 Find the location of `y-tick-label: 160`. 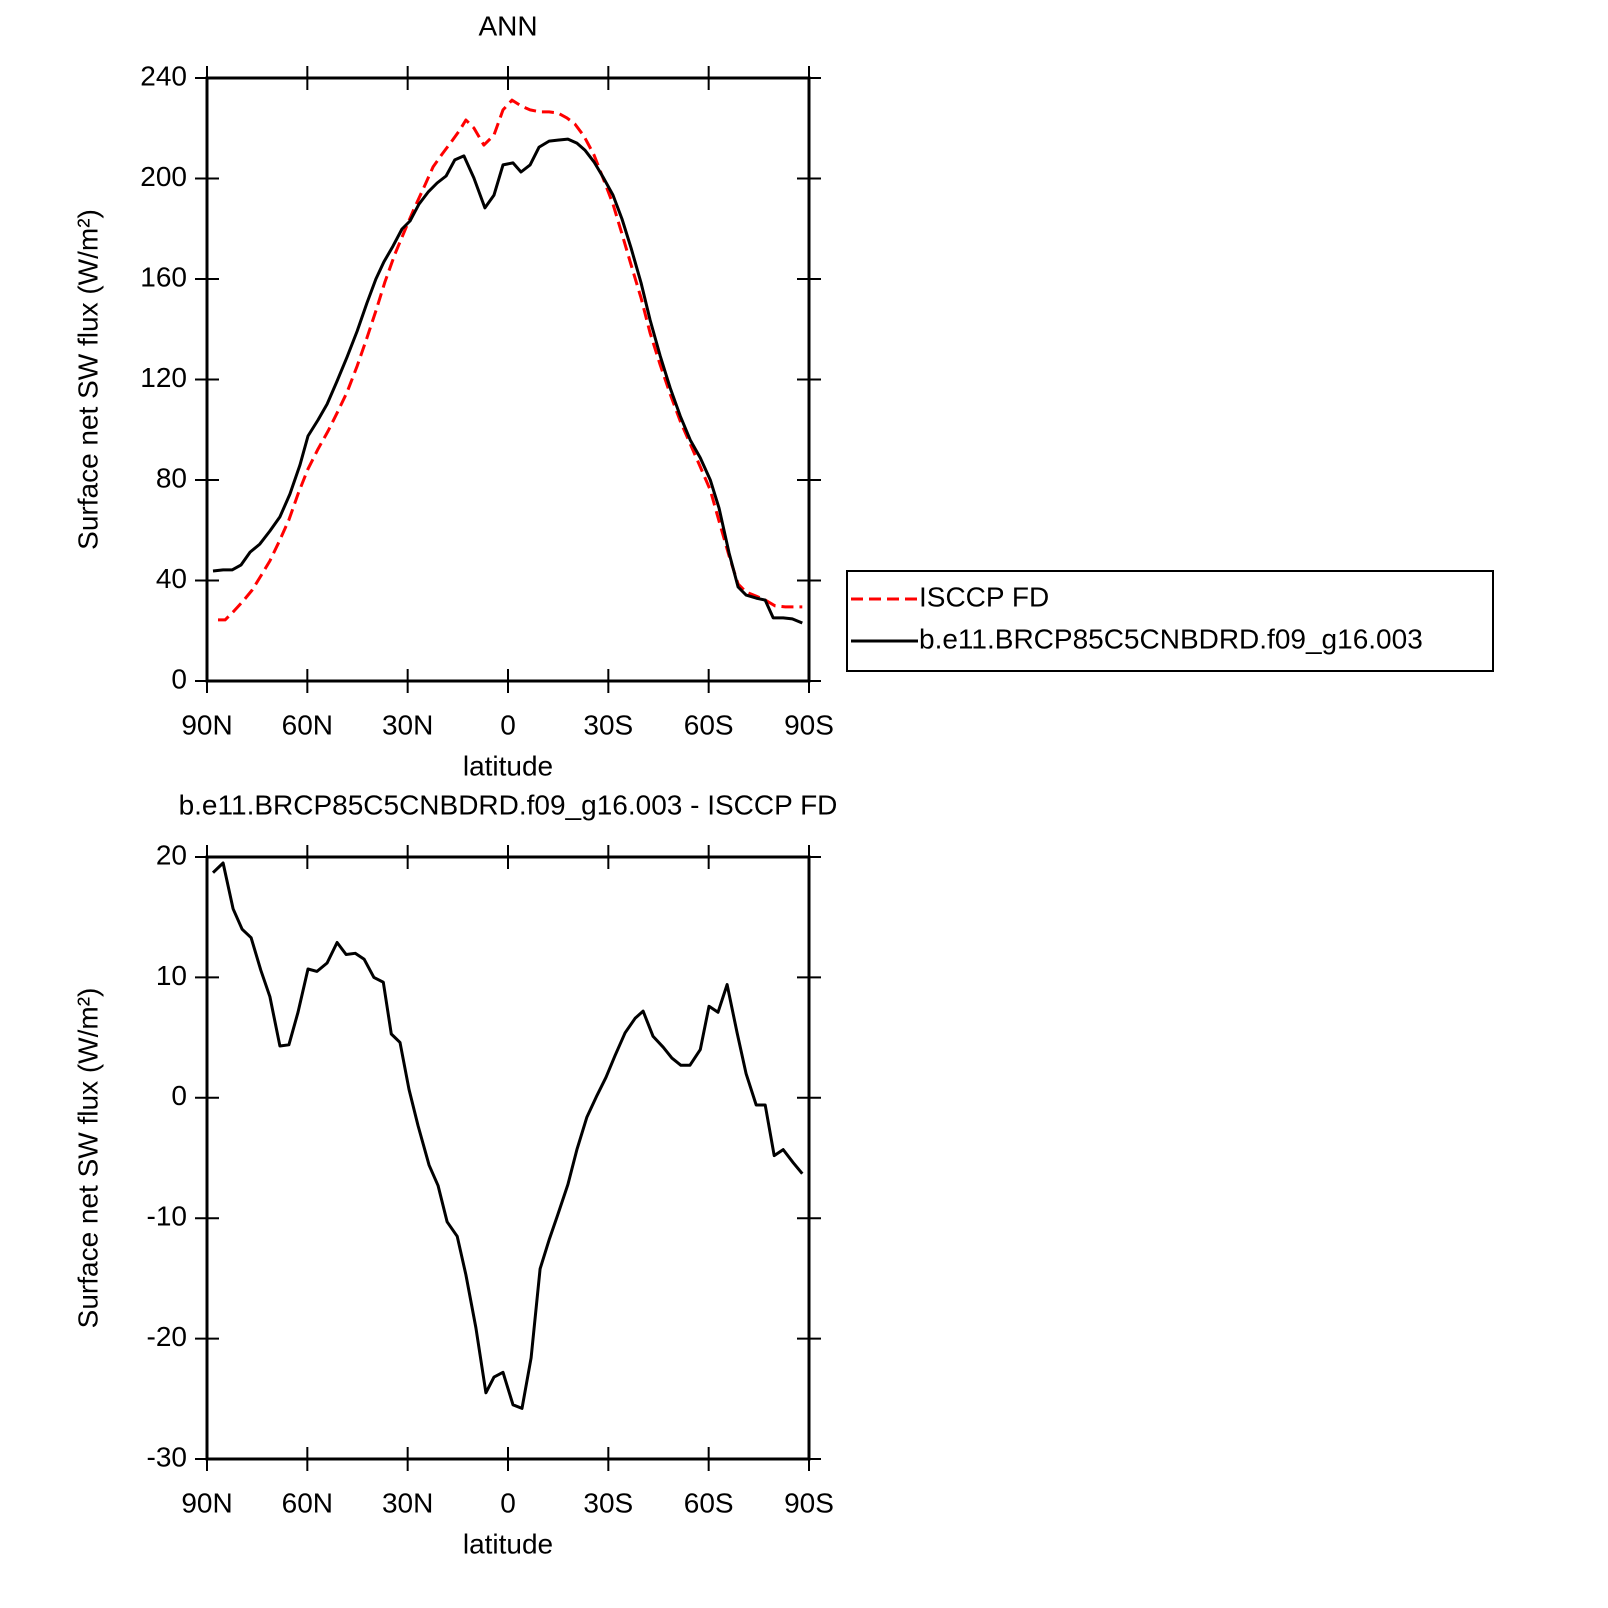

y-tick-label: 160 is located at coordinates (163, 276).